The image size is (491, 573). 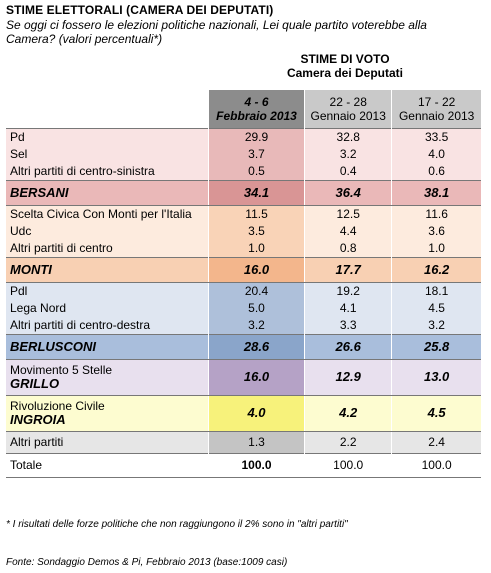 I want to click on table-row-pd: Pd 29.9 32.8 33.5, so click(x=243, y=136).